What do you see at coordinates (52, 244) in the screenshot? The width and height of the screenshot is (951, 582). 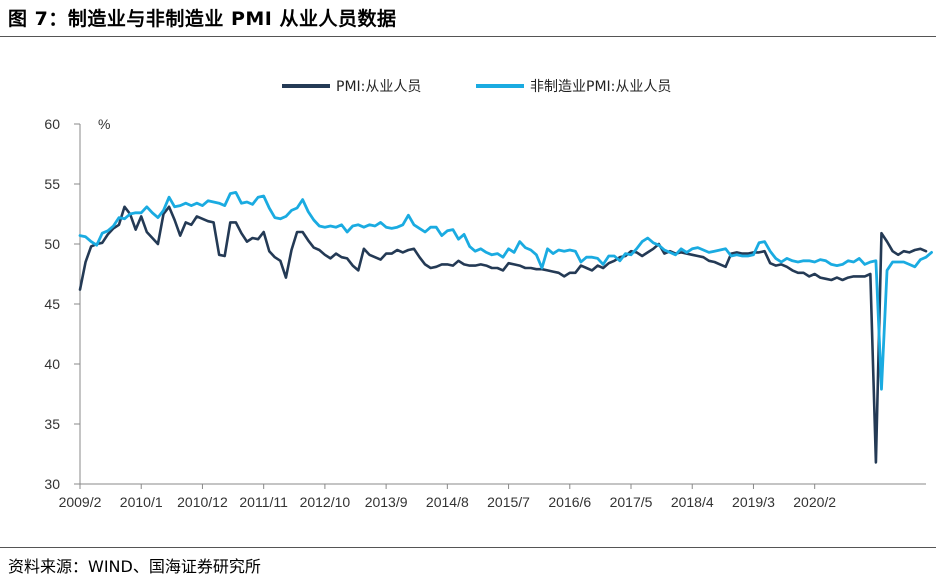 I see `y-tick-label: 50` at bounding box center [52, 244].